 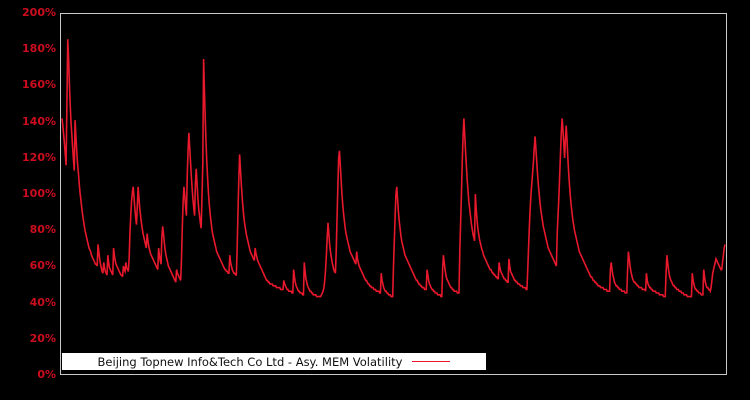 What do you see at coordinates (39, 121) in the screenshot?
I see `y-axis-tick-label: 140%` at bounding box center [39, 121].